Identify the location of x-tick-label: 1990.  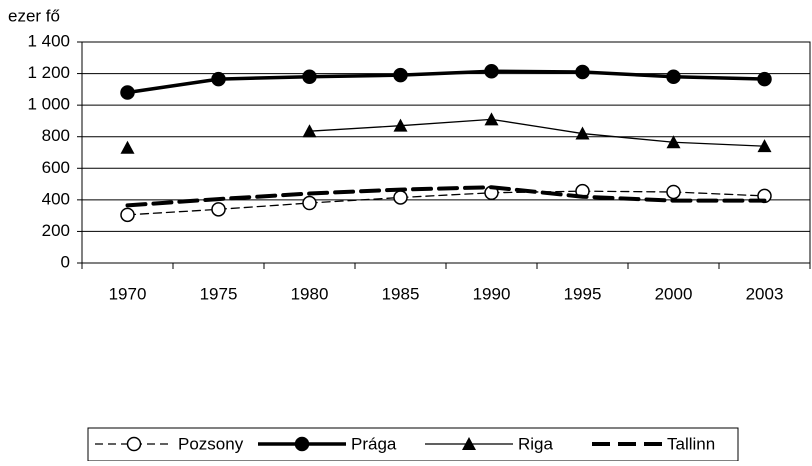
(492, 293).